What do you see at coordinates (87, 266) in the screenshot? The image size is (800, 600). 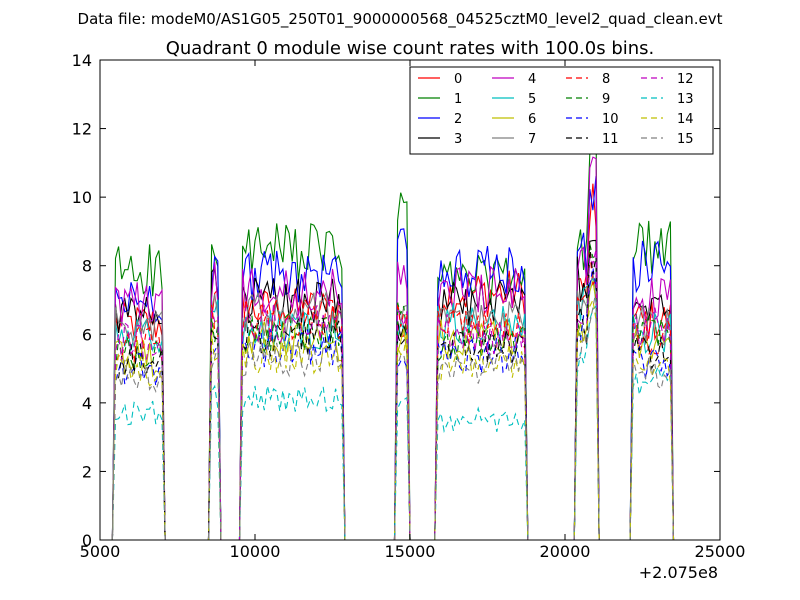 I see `y-tick-label: 8` at bounding box center [87, 266].